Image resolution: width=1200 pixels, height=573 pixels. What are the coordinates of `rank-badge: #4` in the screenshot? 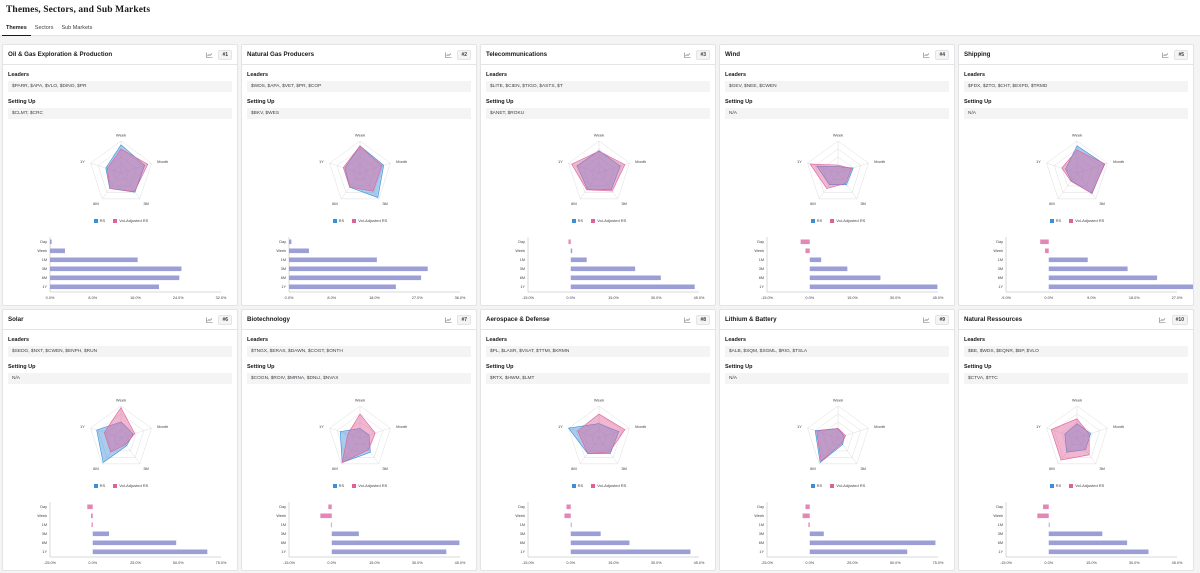 It's located at (942, 54).